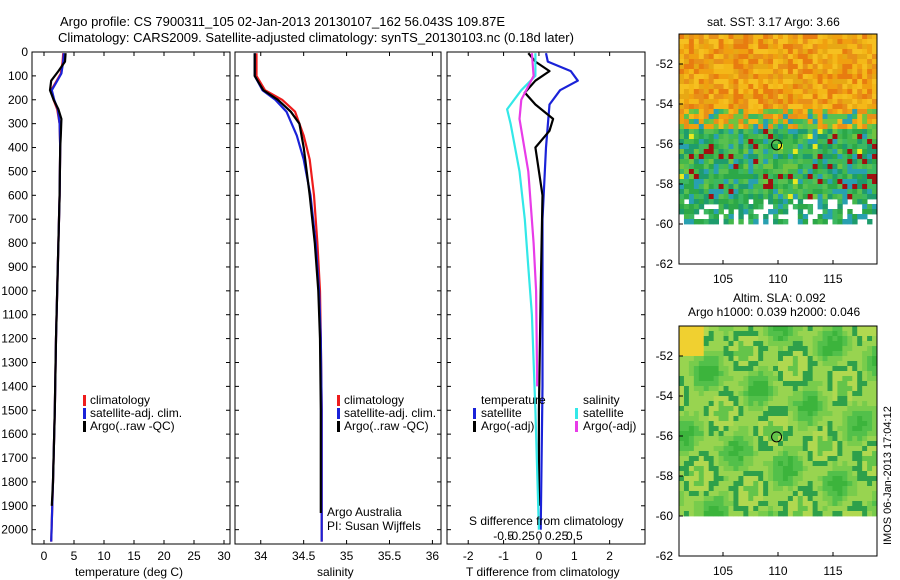 The width and height of the screenshot is (900, 580). I want to click on legend-title-salinity: salinity, so click(601, 400).